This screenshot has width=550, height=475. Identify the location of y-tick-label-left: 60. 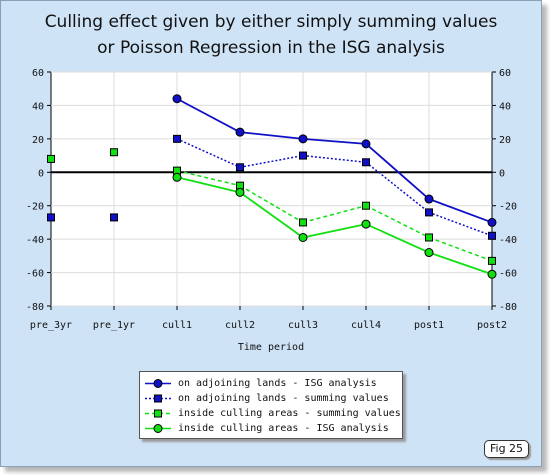
(38, 73).